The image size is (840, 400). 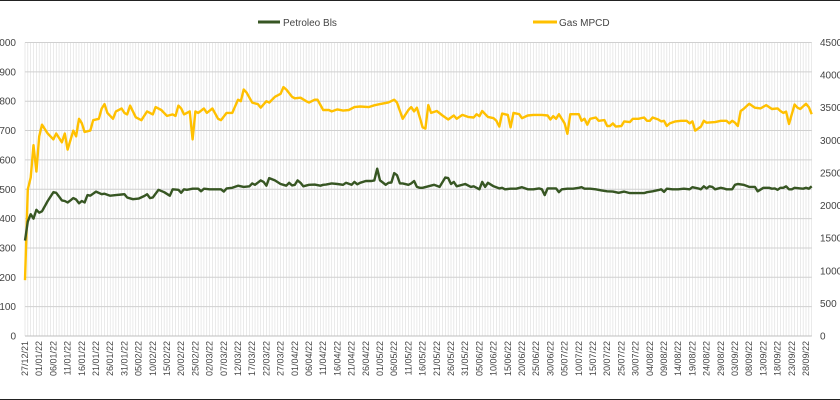 What do you see at coordinates (451, 358) in the screenshot?
I see `x-axis-tick-label: 26/05/22` at bounding box center [451, 358].